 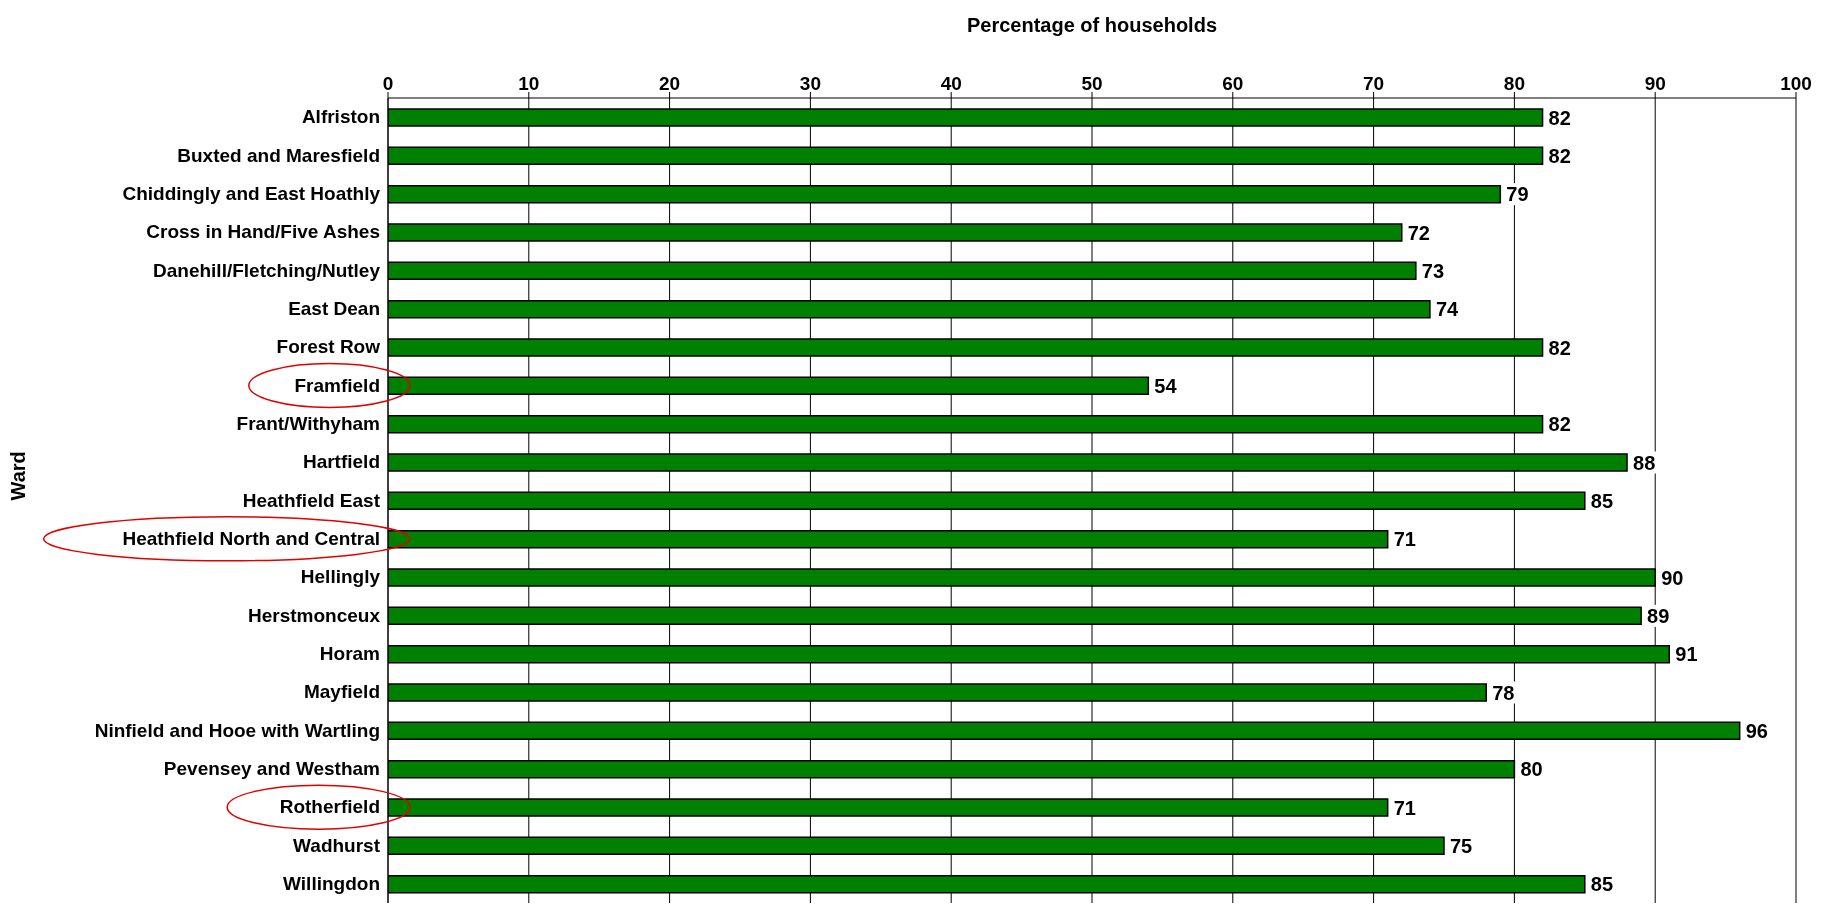 I want to click on x-tick-label: 90, so click(x=1655, y=83).